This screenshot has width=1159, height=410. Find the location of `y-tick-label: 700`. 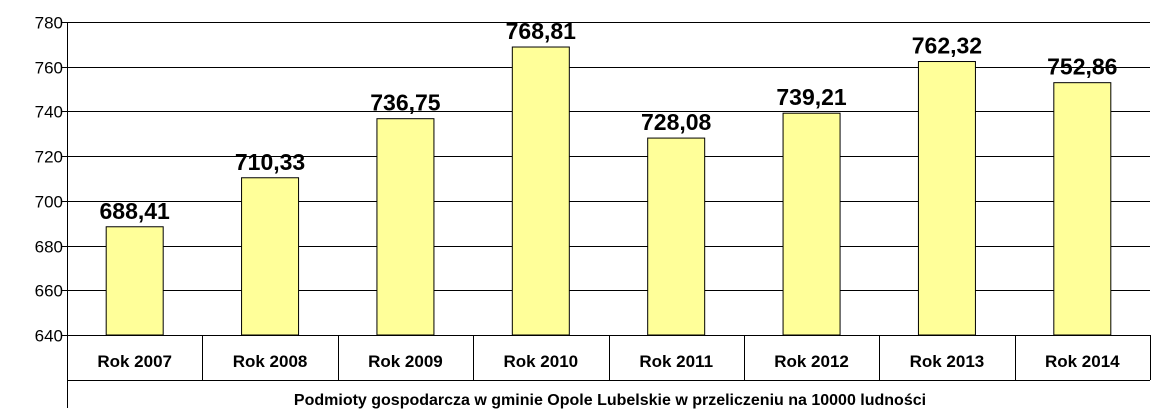

y-tick-label: 700 is located at coordinates (49, 202).